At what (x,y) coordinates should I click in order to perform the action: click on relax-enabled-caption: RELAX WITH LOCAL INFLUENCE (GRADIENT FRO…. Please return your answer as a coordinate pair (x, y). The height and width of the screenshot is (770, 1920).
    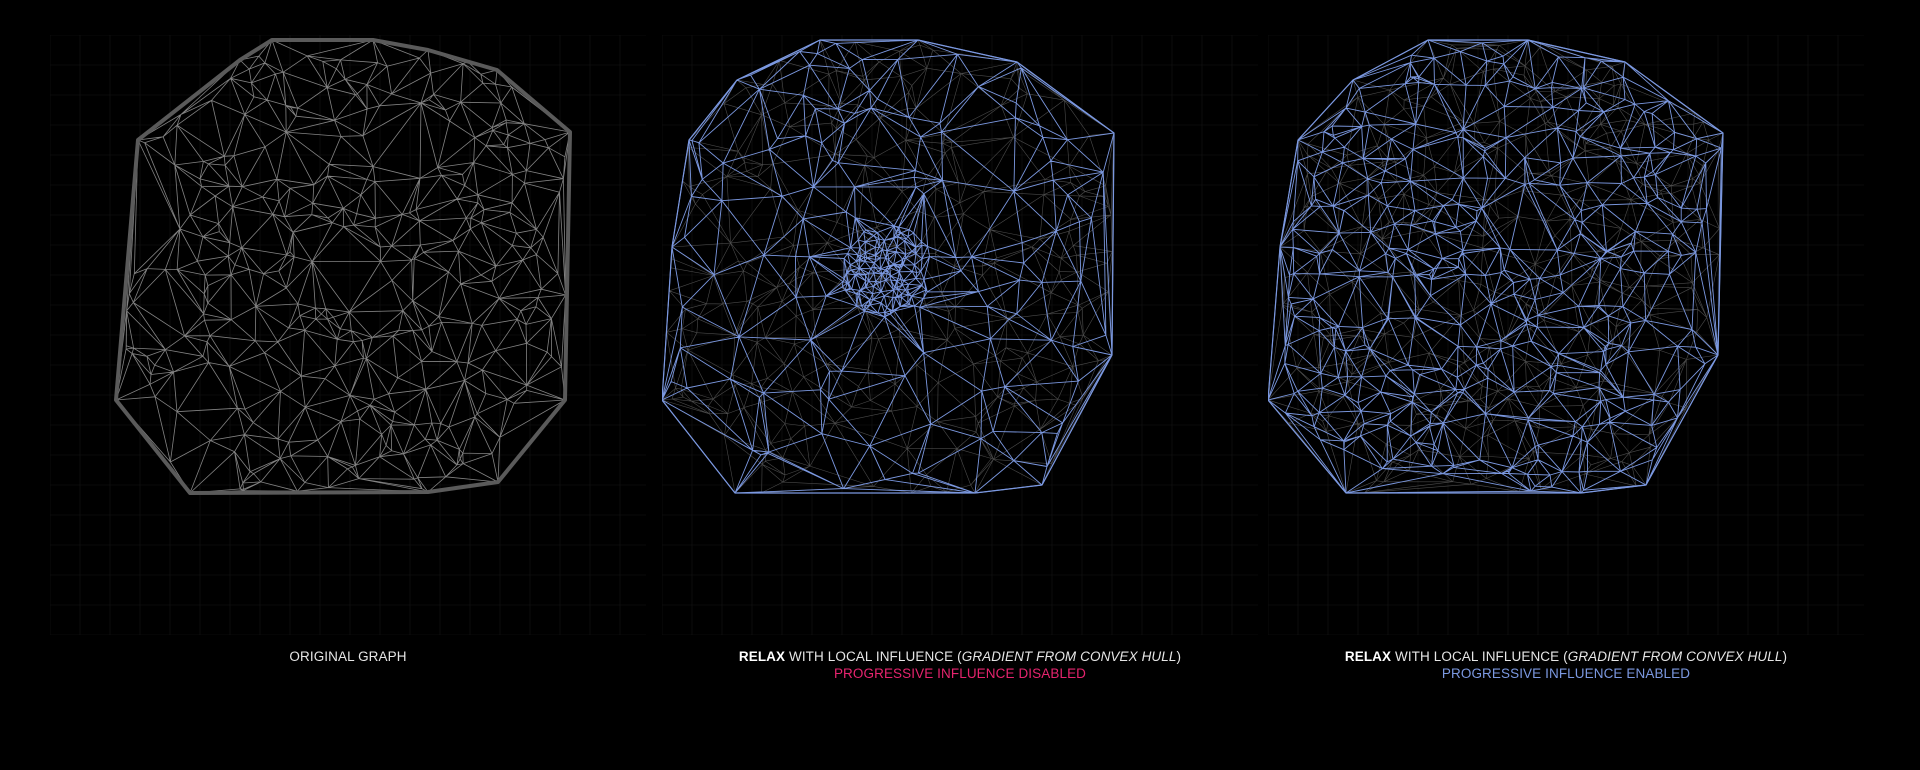
    Looking at the image, I should click on (1566, 665).